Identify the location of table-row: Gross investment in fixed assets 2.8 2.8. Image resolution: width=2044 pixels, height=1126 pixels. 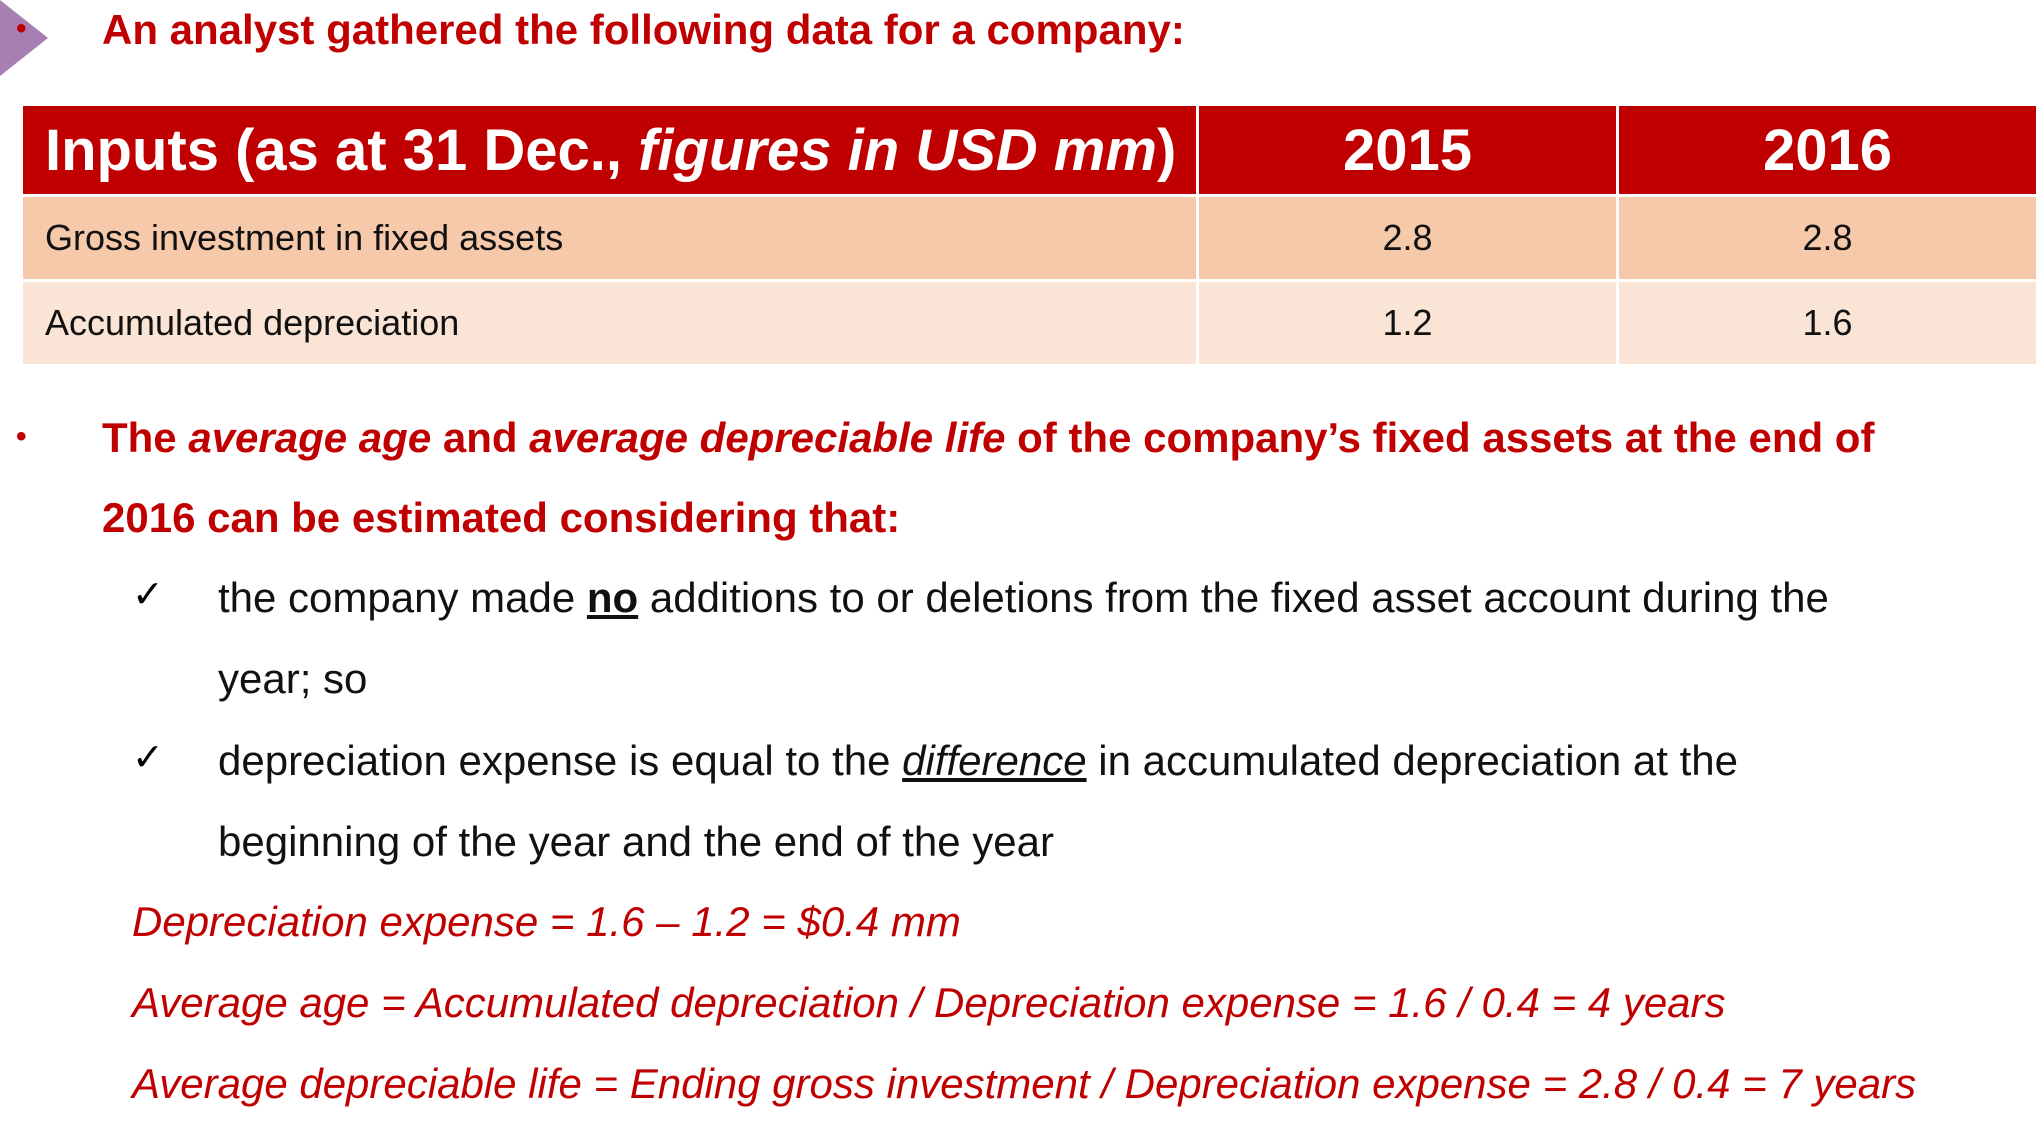
(1029, 238).